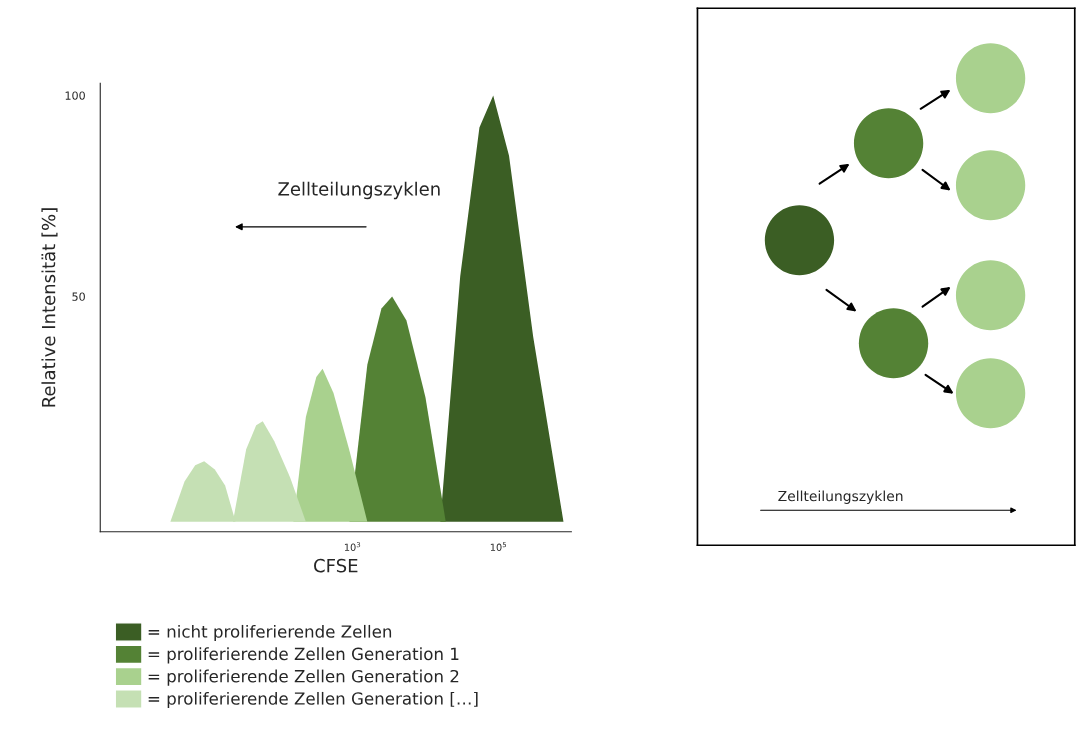 This screenshot has height=751, width=1078. Describe the element at coordinates (270, 633) in the screenshot. I see `legend-label: = nicht proliferierende Zellen` at that location.